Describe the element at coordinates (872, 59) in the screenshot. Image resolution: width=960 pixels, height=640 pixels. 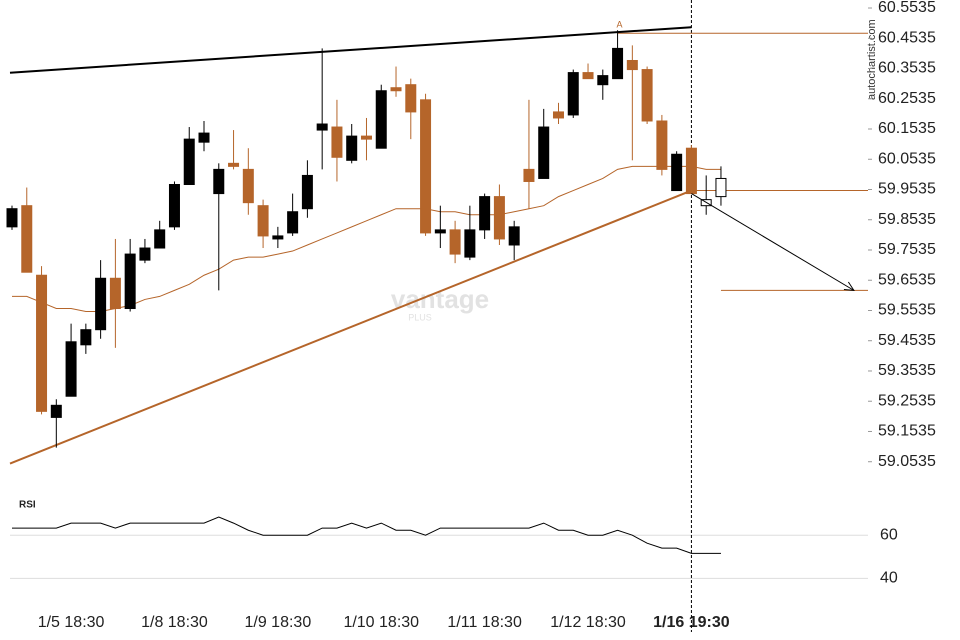
I see `source-label: autochartist.com` at that location.